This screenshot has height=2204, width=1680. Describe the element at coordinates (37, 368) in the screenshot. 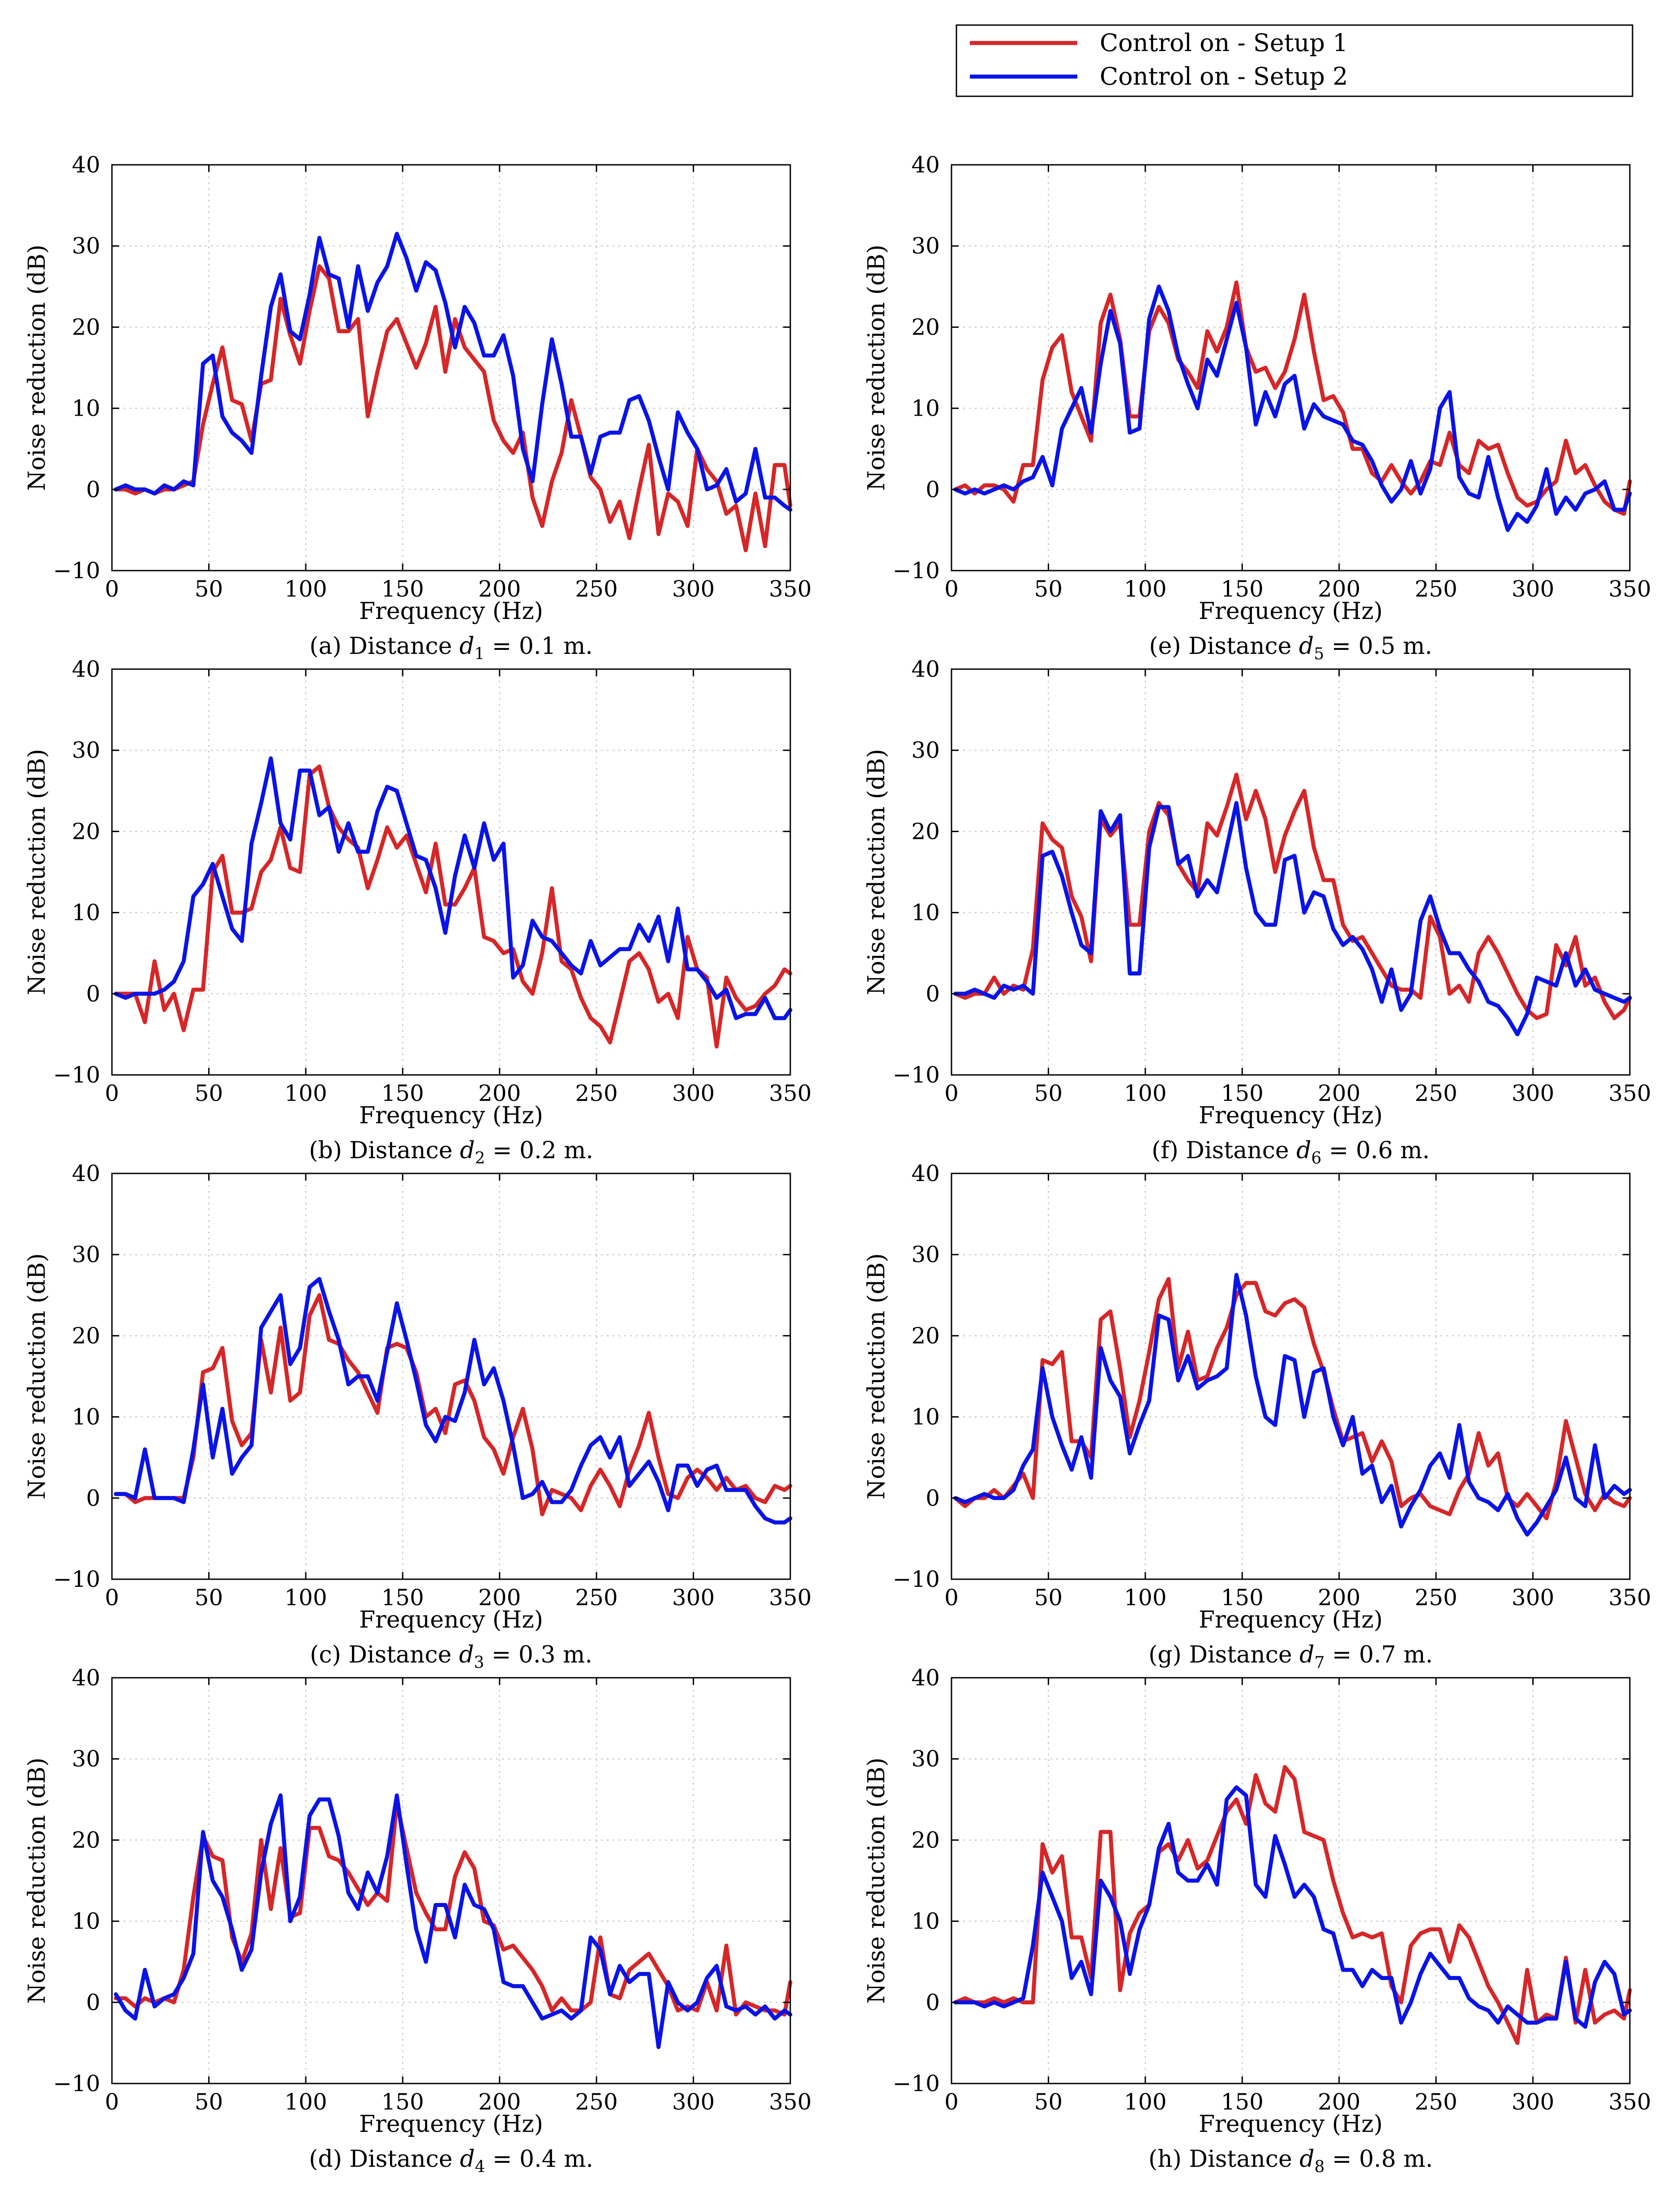

I see `panel-a-ylabel: Noise reduction (dB)` at that location.